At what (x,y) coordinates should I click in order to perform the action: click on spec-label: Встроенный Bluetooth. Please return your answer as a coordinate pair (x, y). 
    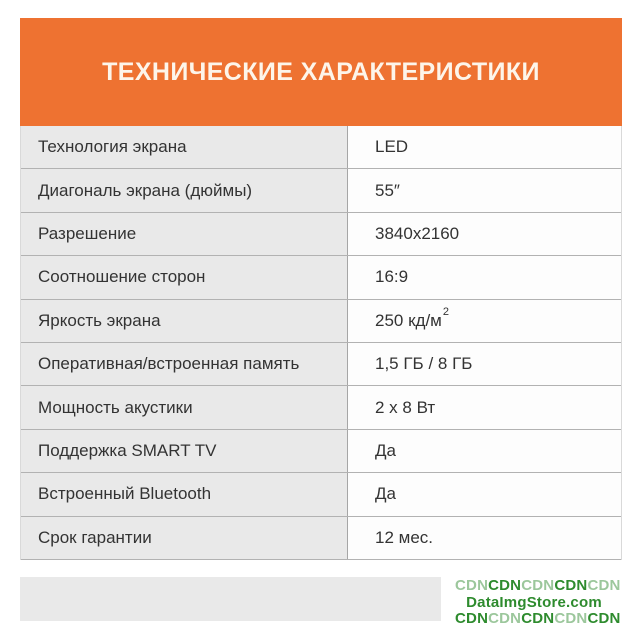
    Looking at the image, I should click on (184, 494).